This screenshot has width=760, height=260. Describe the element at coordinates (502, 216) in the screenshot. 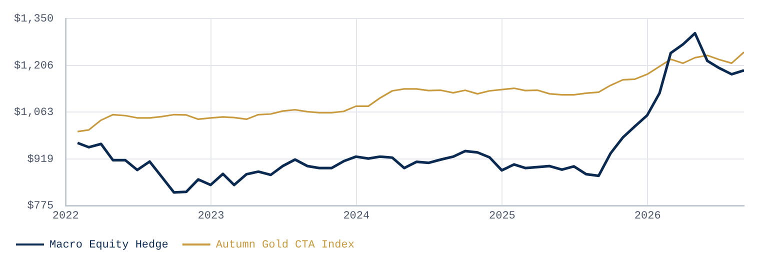

I see `x-tick-label: 2025` at that location.